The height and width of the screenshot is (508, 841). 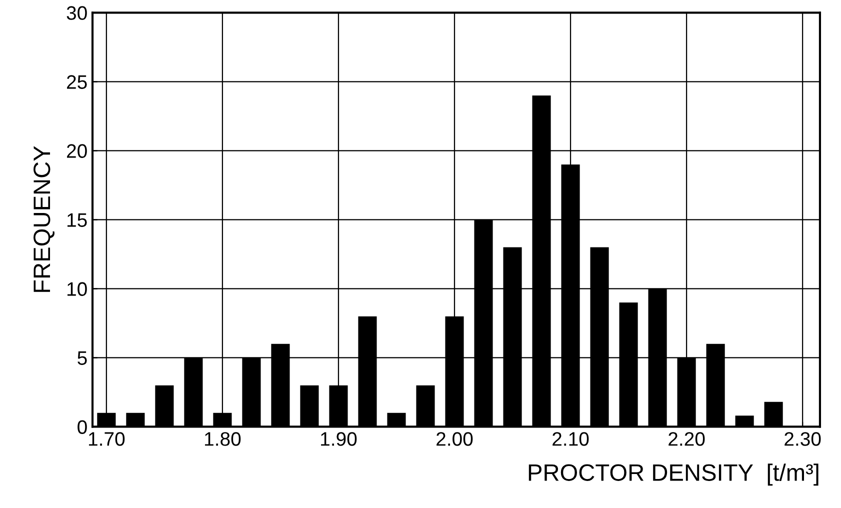 What do you see at coordinates (106, 439) in the screenshot?
I see `x-tick-label: 1.70` at bounding box center [106, 439].